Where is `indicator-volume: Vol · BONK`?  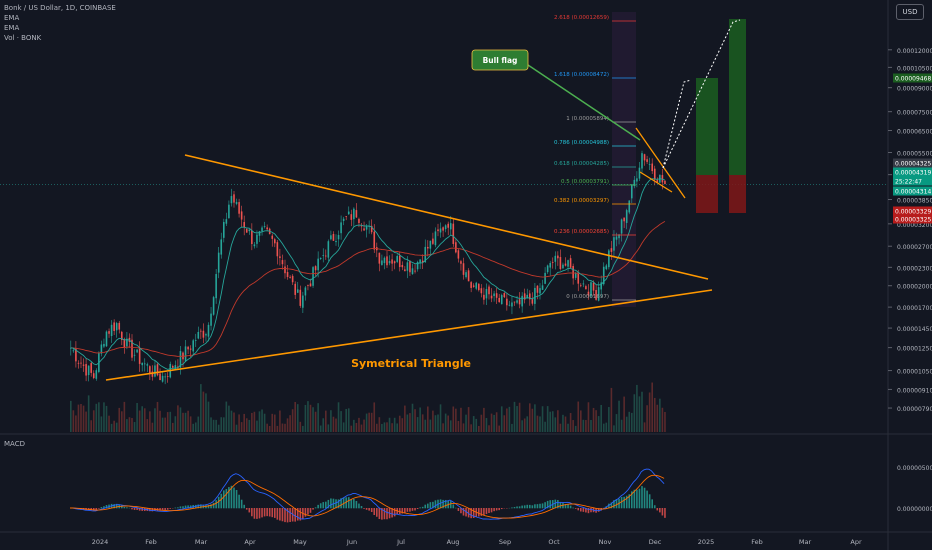
indicator-volume: Vol · BONK is located at coordinates (23, 38).